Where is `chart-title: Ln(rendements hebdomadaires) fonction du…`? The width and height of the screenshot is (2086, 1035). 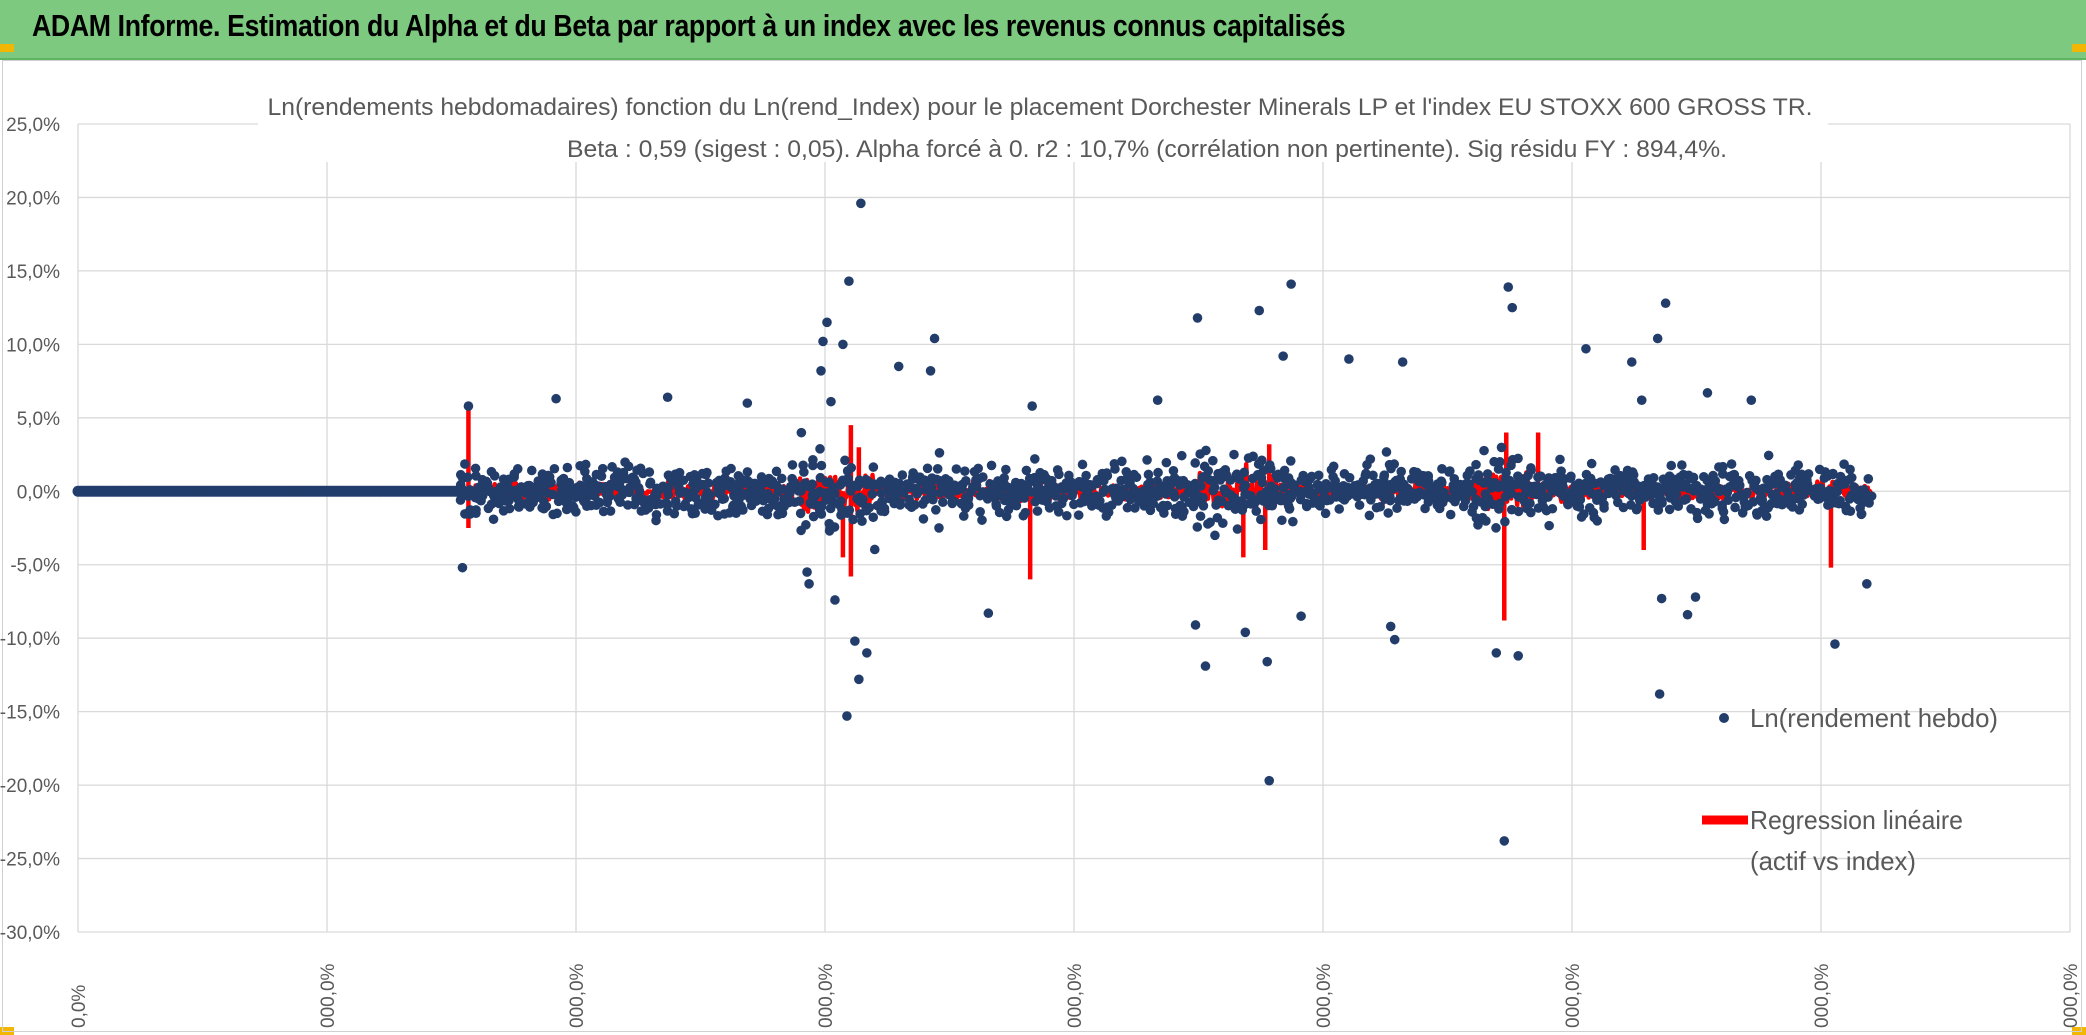
chart-title: Ln(rendements hebdomadaires) fonction du… is located at coordinates (1040, 107).